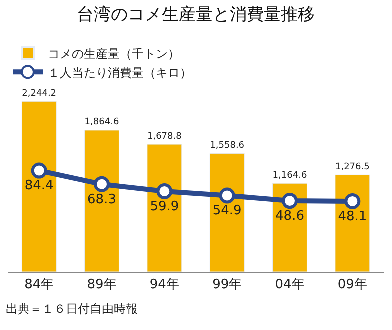  I want to click on data-label: 48.1, so click(353, 216).